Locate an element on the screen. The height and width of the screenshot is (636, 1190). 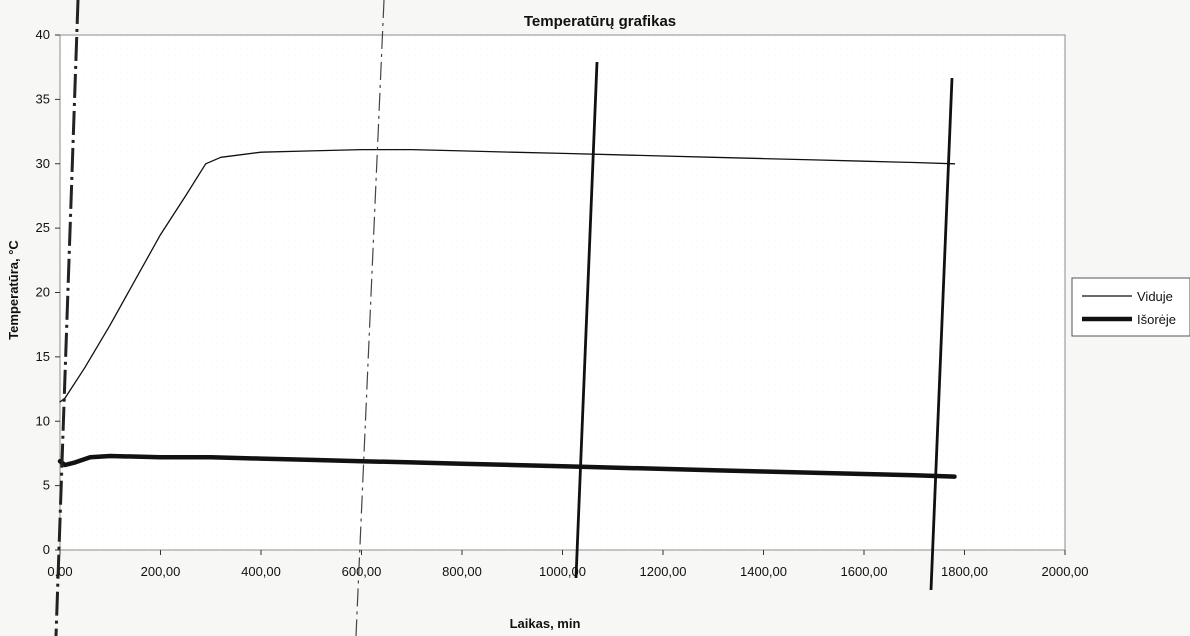
x-tick-label: 400,00 is located at coordinates (261, 571).